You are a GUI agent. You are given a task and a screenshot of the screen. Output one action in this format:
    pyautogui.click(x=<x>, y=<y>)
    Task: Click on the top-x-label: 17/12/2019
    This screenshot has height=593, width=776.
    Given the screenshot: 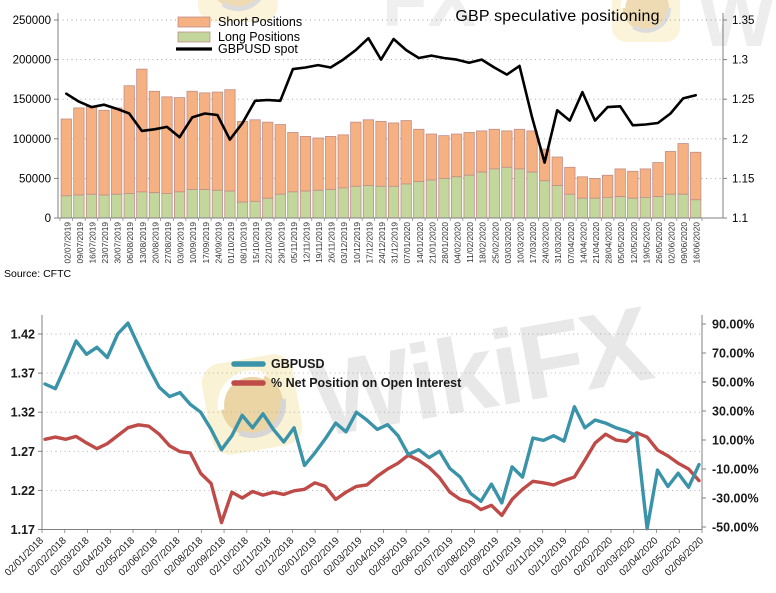 What is the action you would take?
    pyautogui.click(x=369, y=243)
    